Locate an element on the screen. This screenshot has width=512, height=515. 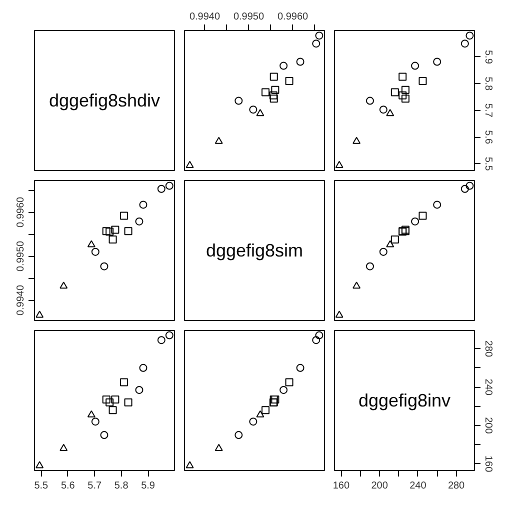
text: dggefig8sim is located at coordinates (255, 250).